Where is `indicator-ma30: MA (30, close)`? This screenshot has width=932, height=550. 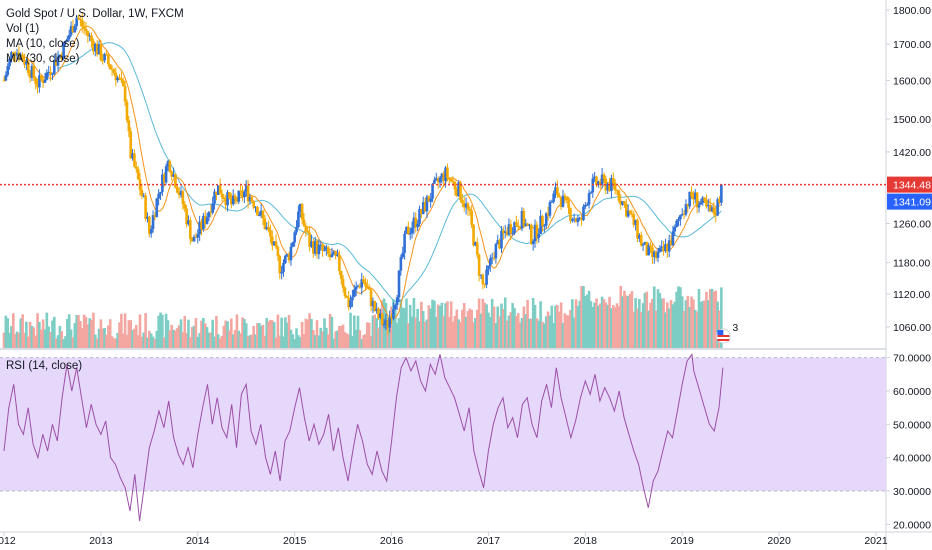
indicator-ma30: MA (30, close) is located at coordinates (43, 59).